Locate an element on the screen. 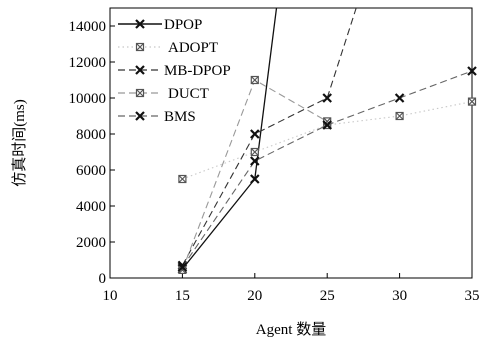  y-tick-label: 6000 is located at coordinates (91, 171).